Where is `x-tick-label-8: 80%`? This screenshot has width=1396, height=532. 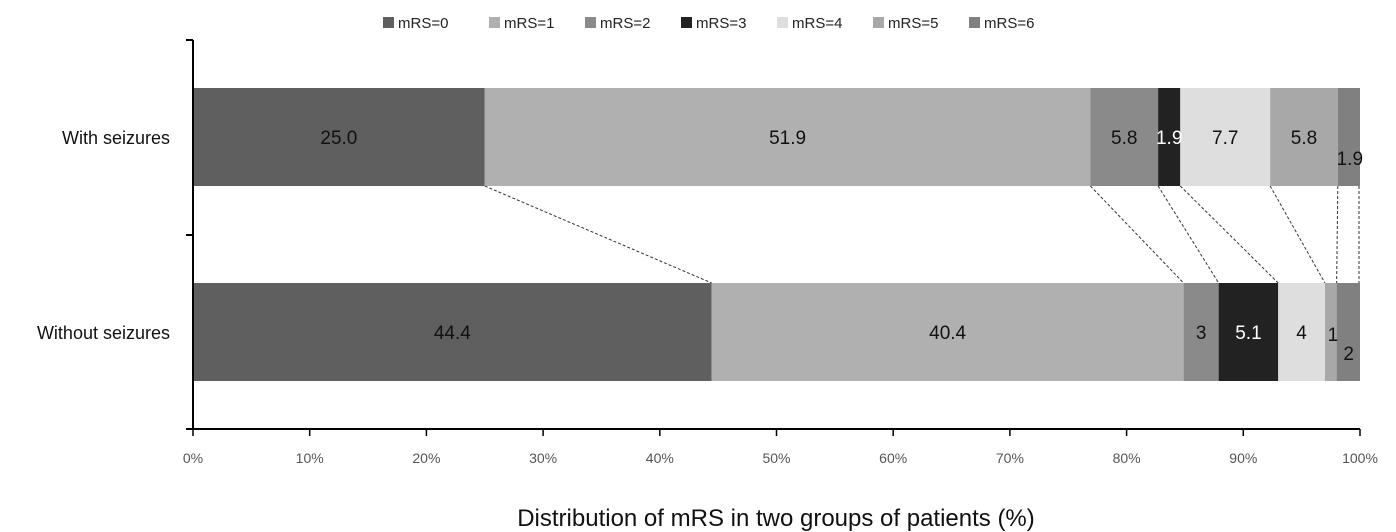
x-tick-label-8: 80% is located at coordinates (1127, 458).